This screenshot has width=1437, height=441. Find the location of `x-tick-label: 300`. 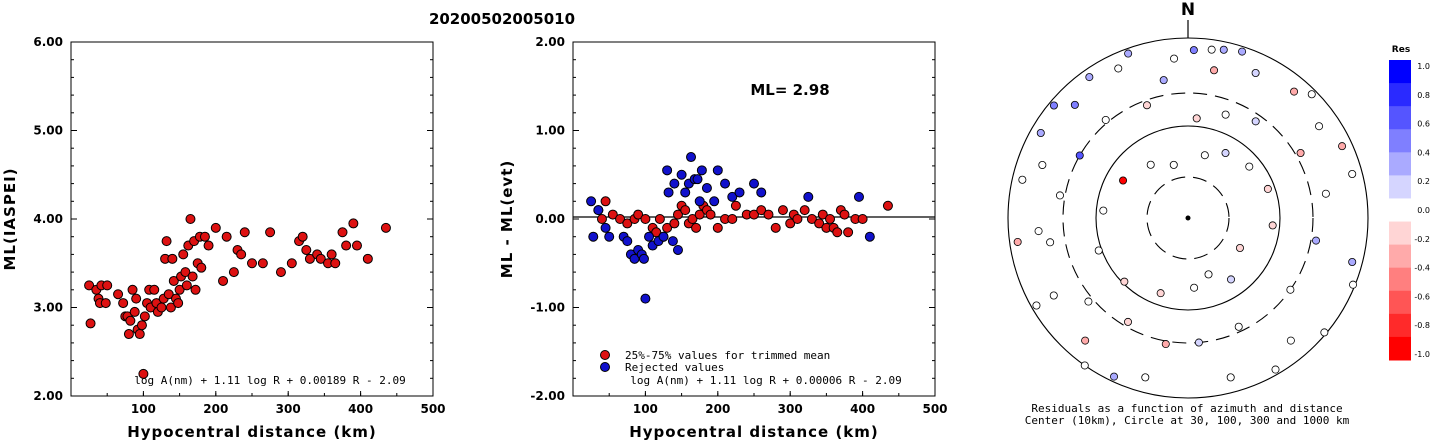

x-tick-label: 300 is located at coordinates (790, 409).